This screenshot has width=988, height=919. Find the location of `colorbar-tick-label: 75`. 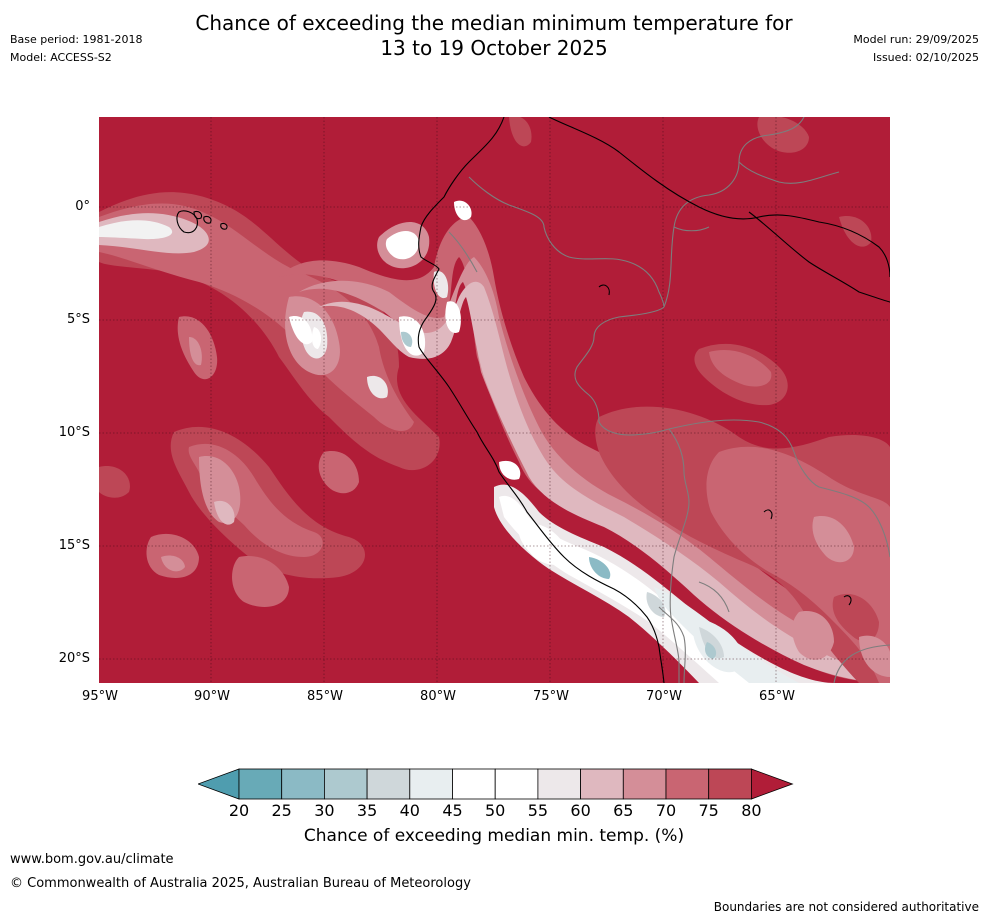

colorbar-tick-label: 75 is located at coordinates (708, 810).